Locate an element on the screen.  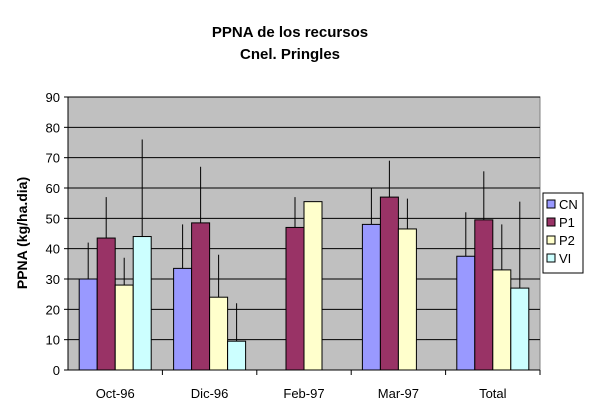
bar-cn-total is located at coordinates (466, 313).